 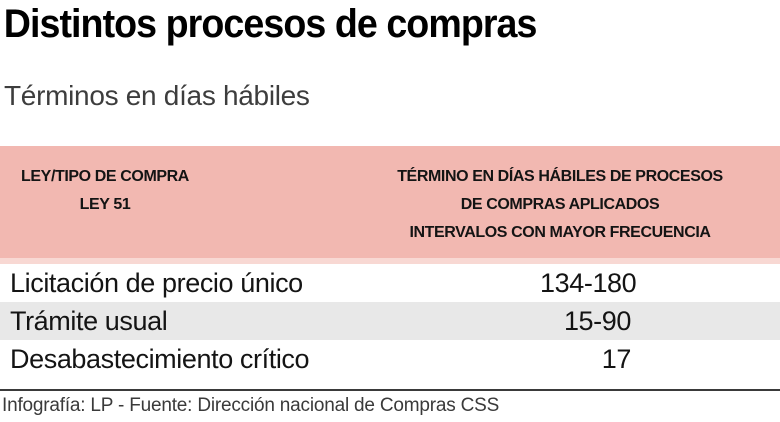 I want to click on table-row: Trámite usual 15-90, so click(x=390, y=321).